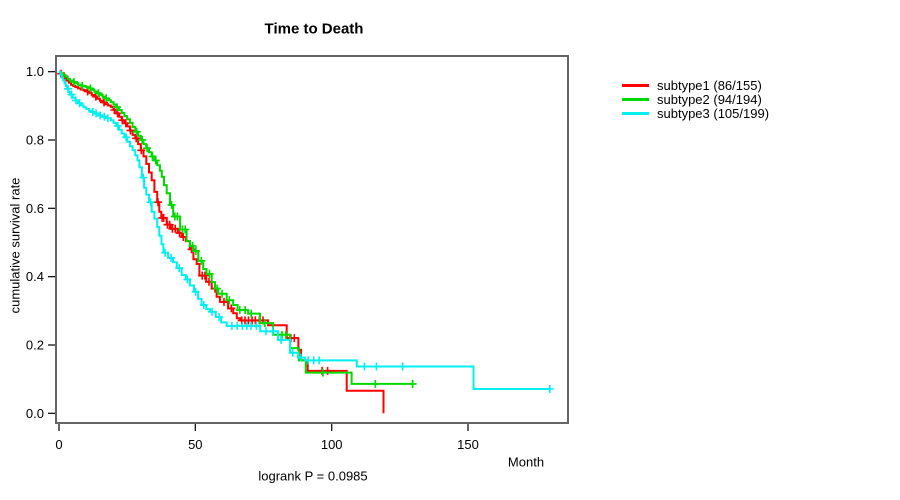  I want to click on y-tick-label: 0.6, so click(35, 208).